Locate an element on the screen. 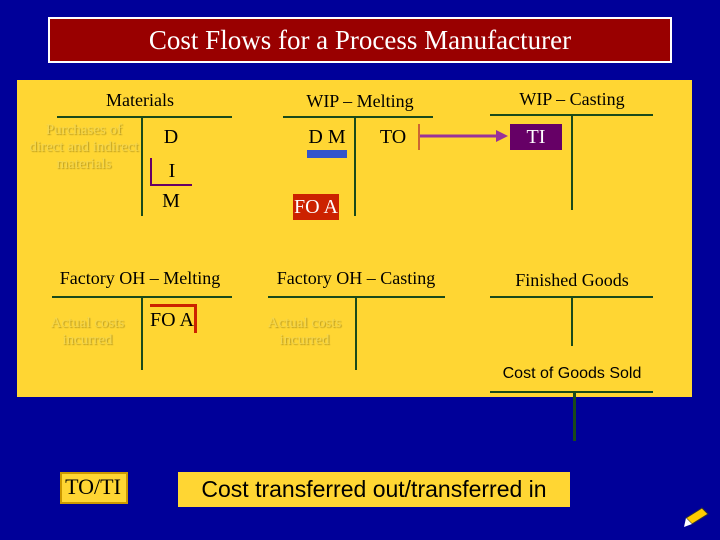 The height and width of the screenshot is (540, 720). entry-highlight is located at coordinates (316, 207).